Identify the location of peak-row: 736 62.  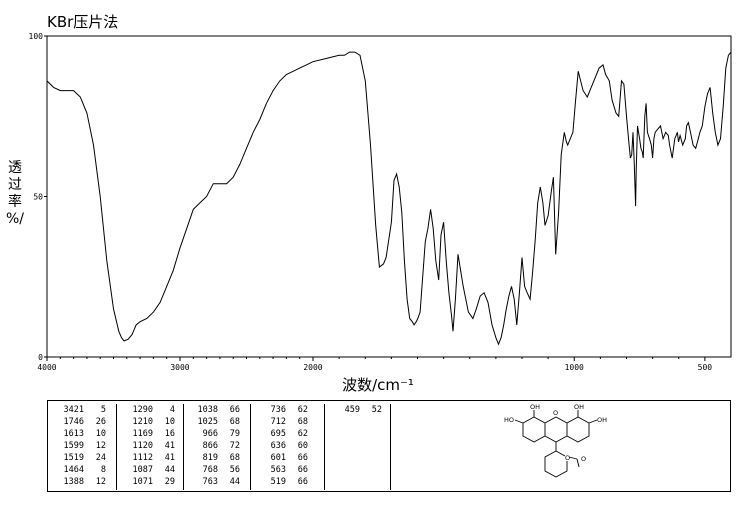
(290, 410).